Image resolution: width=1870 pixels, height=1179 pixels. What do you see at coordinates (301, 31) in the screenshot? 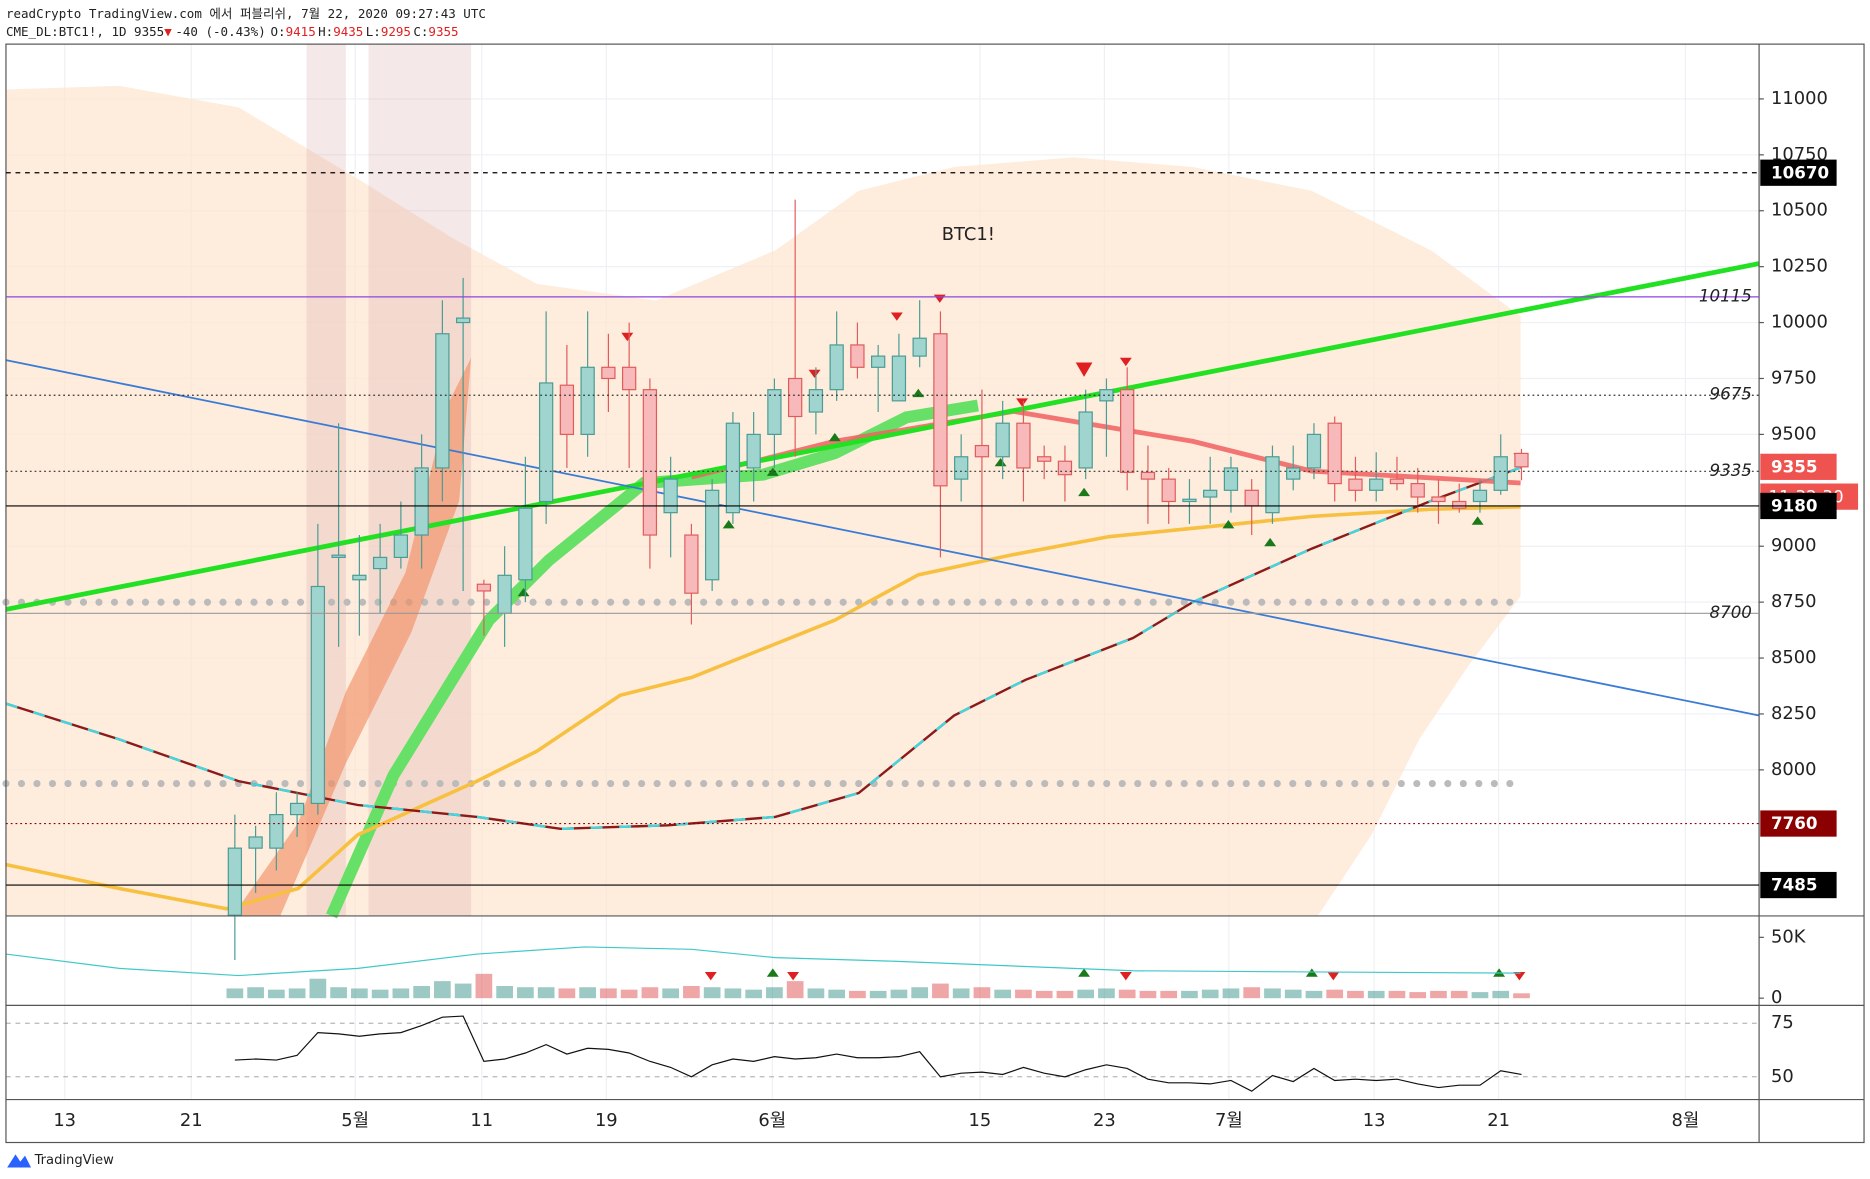
I see `value: 9415` at bounding box center [301, 31].